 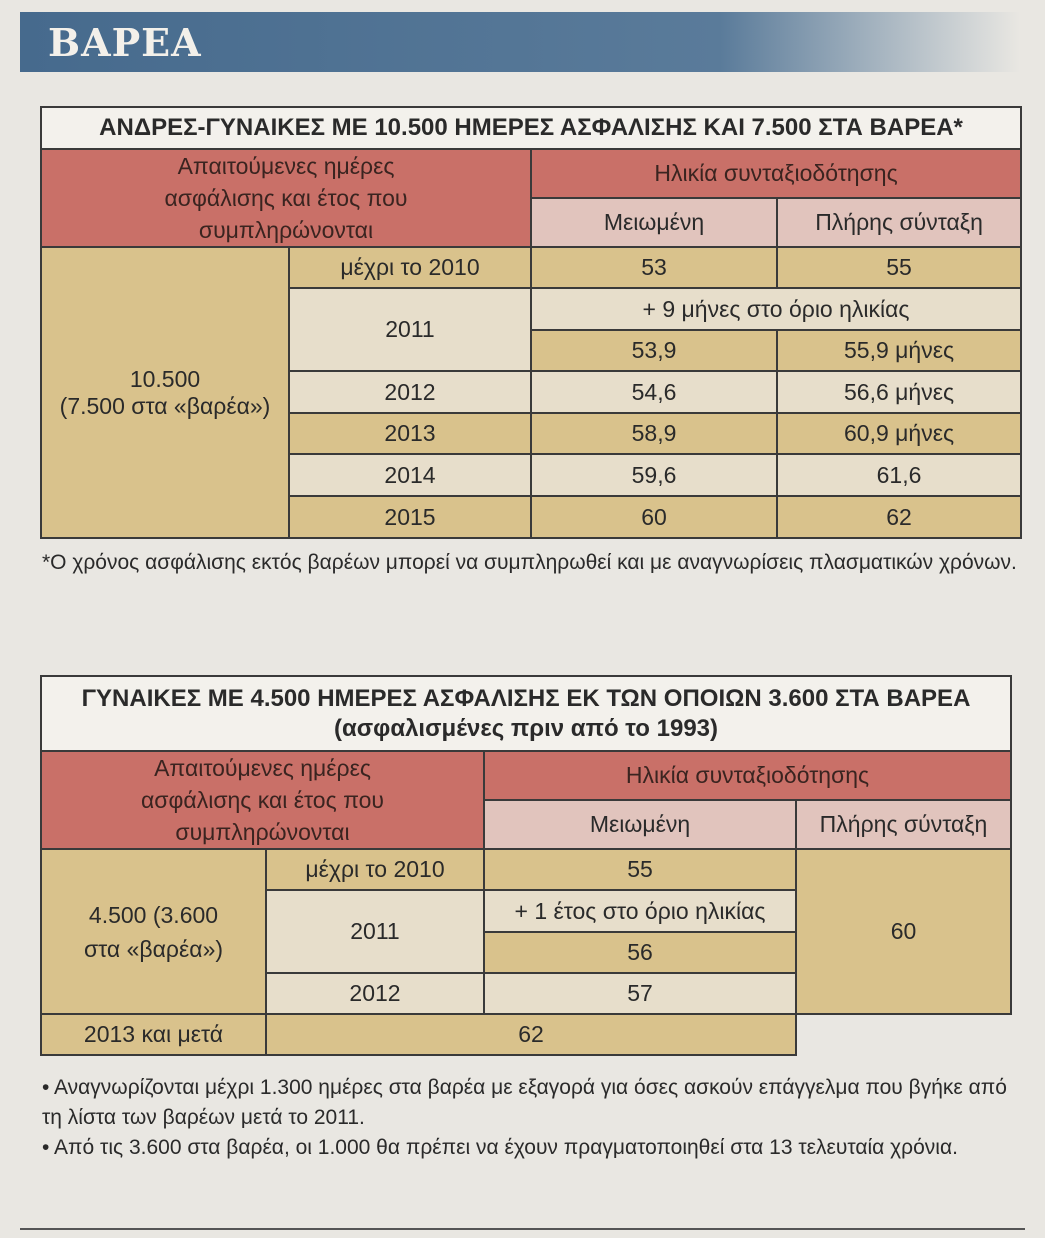 What do you see at coordinates (522, 1229) in the screenshot?
I see `divider` at bounding box center [522, 1229].